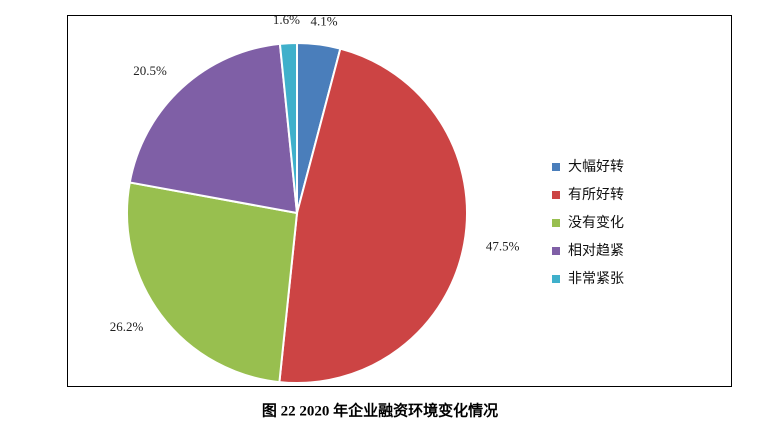 The width and height of the screenshot is (778, 438). What do you see at coordinates (286, 19) in the screenshot?
I see `data-label: 1.6%` at bounding box center [286, 19].